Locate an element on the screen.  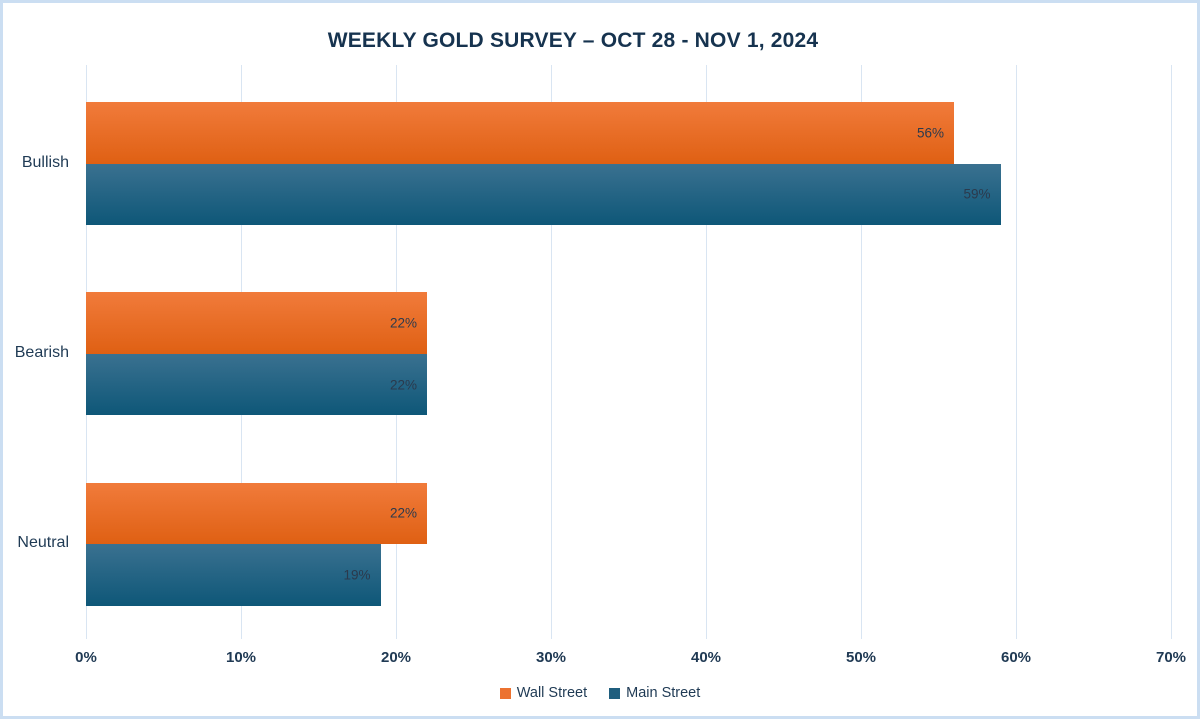
bar-main-street-bearish: 22% is located at coordinates (256, 384).